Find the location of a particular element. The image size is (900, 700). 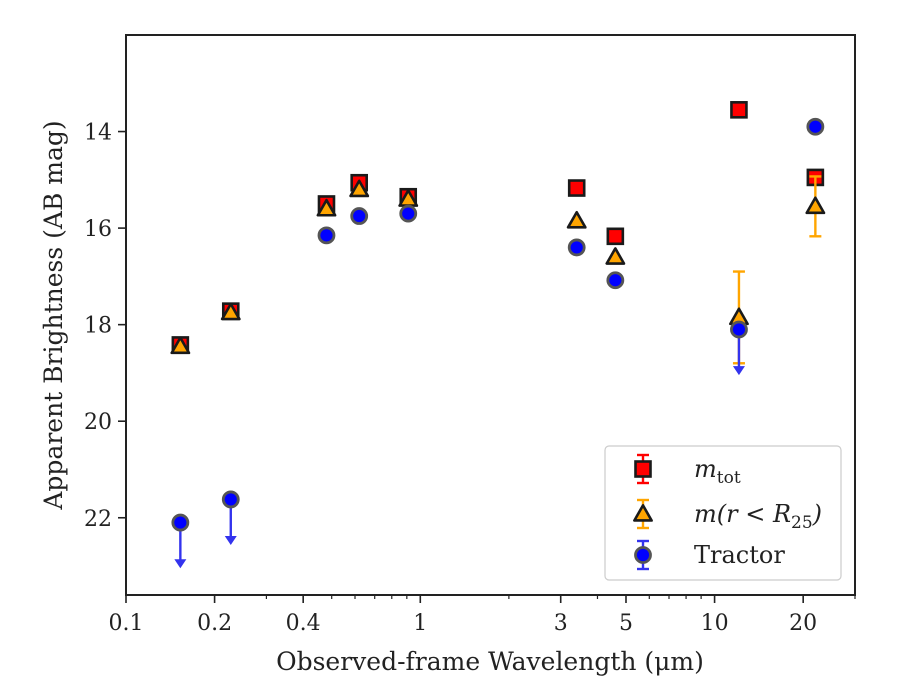

legend-label-main: m is located at coordinates (705, 469).